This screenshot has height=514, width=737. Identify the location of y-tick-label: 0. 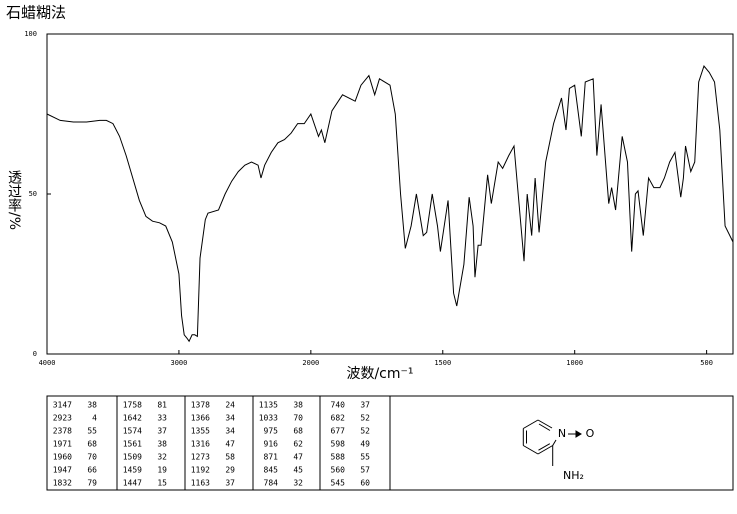
(35, 354).